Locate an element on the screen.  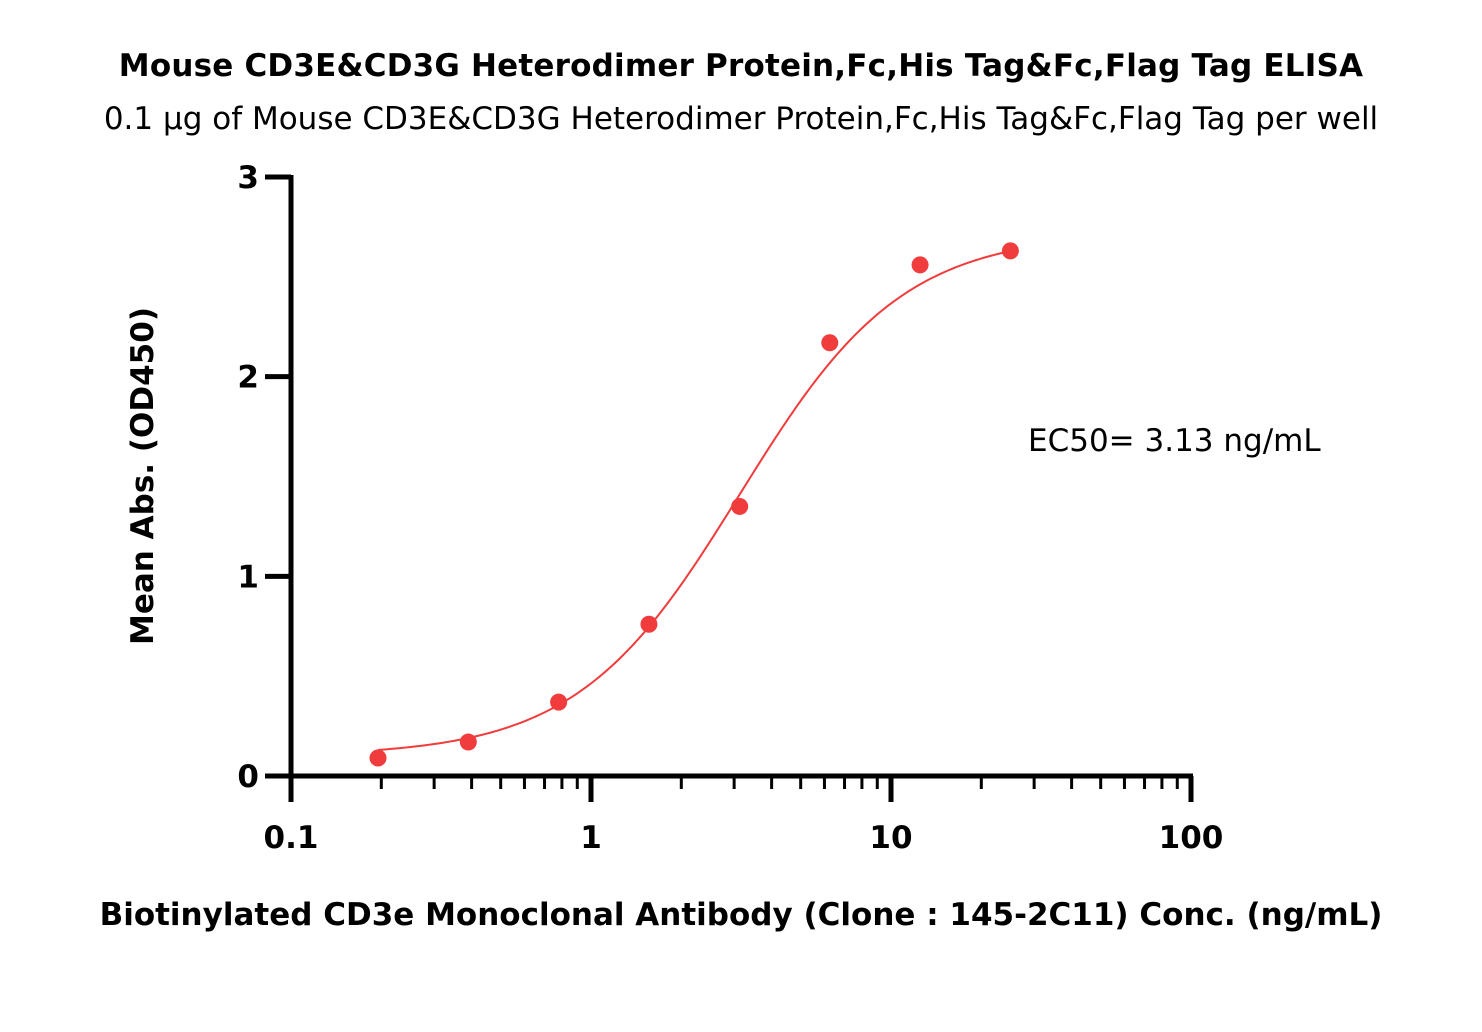
y-axis-title: Mean Abs. (OD450) is located at coordinates (143, 476).